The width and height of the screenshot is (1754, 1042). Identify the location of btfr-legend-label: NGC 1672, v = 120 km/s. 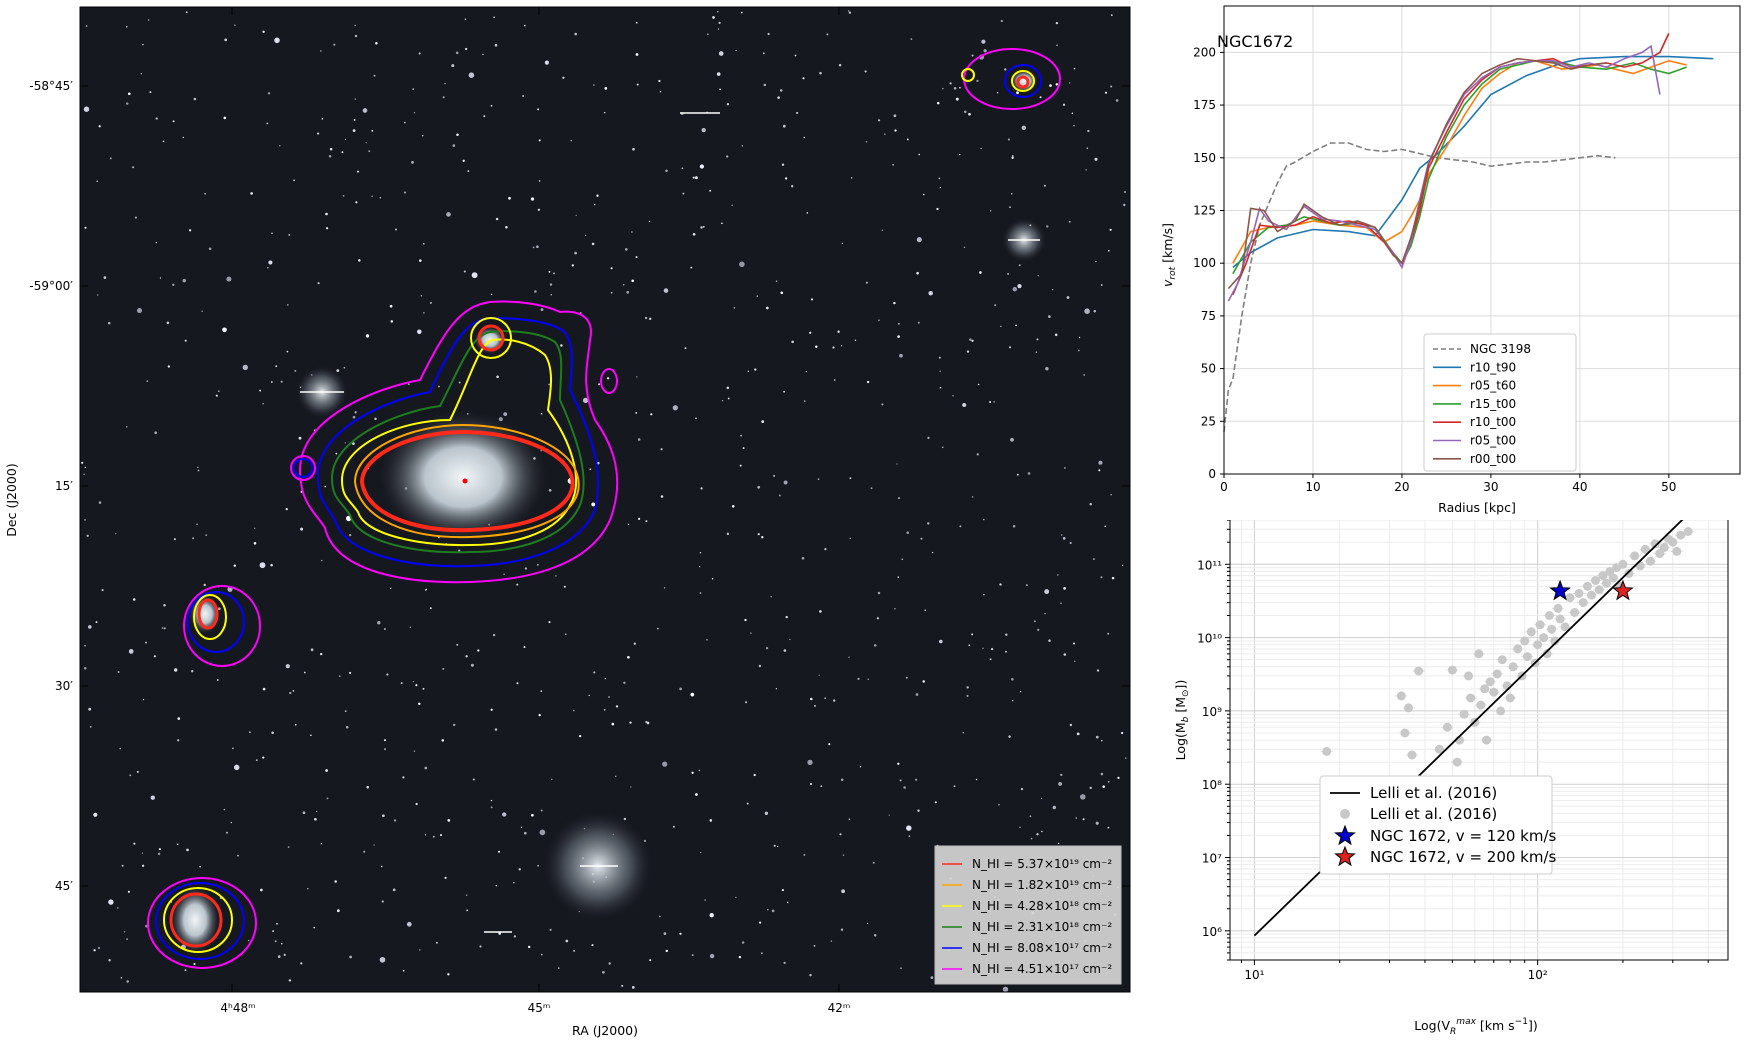
(1463, 836).